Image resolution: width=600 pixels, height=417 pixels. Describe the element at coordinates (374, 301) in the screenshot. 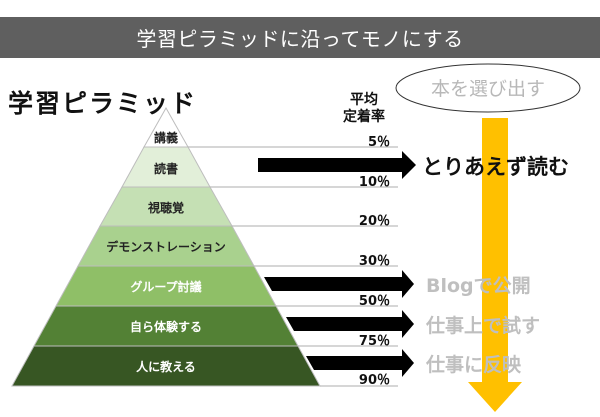

I see `rate-group-discussion: 50％` at that location.